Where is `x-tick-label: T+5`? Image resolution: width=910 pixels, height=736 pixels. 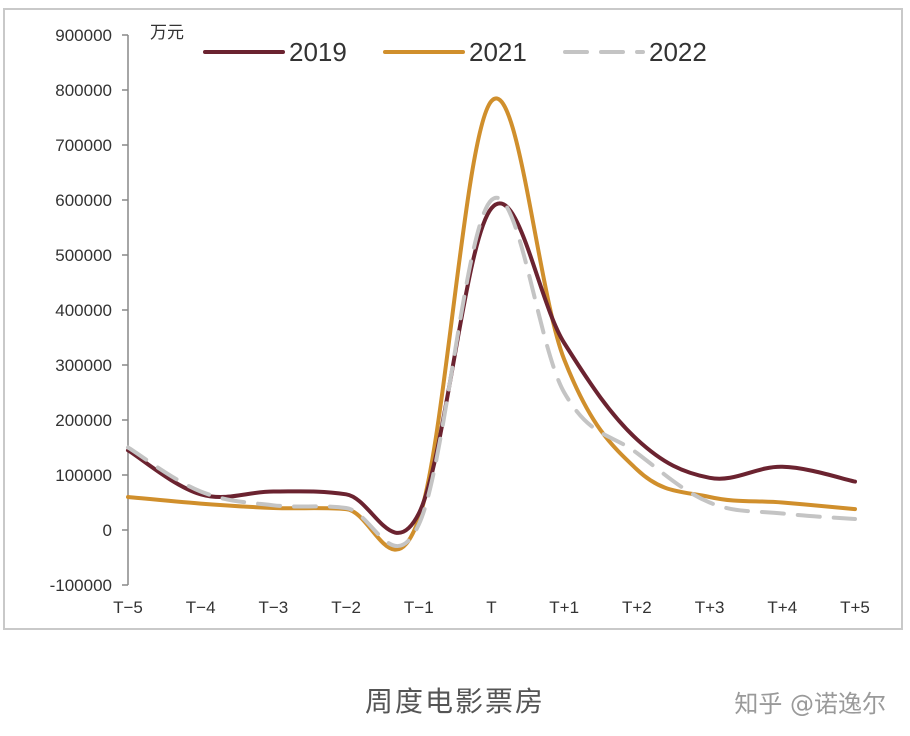 x-tick-label: T+5 is located at coordinates (855, 607).